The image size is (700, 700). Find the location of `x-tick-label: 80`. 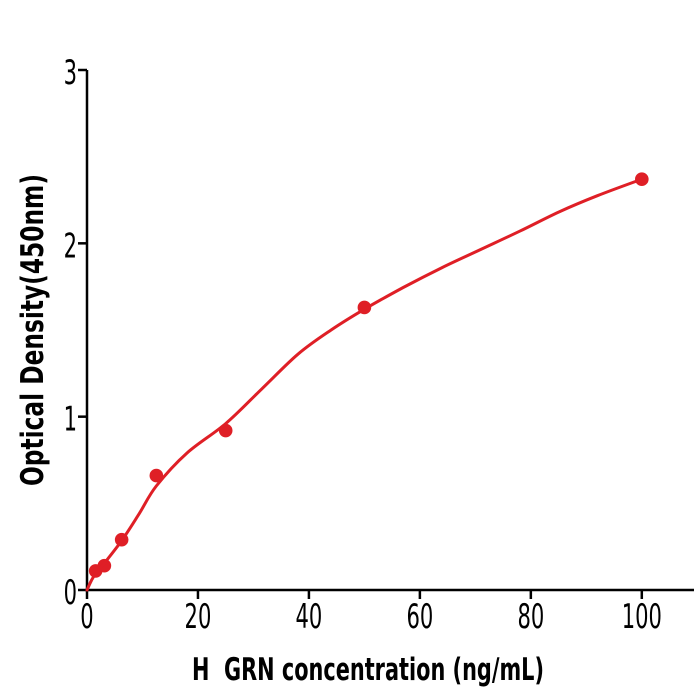

x-tick-label: 80 is located at coordinates (530, 617).